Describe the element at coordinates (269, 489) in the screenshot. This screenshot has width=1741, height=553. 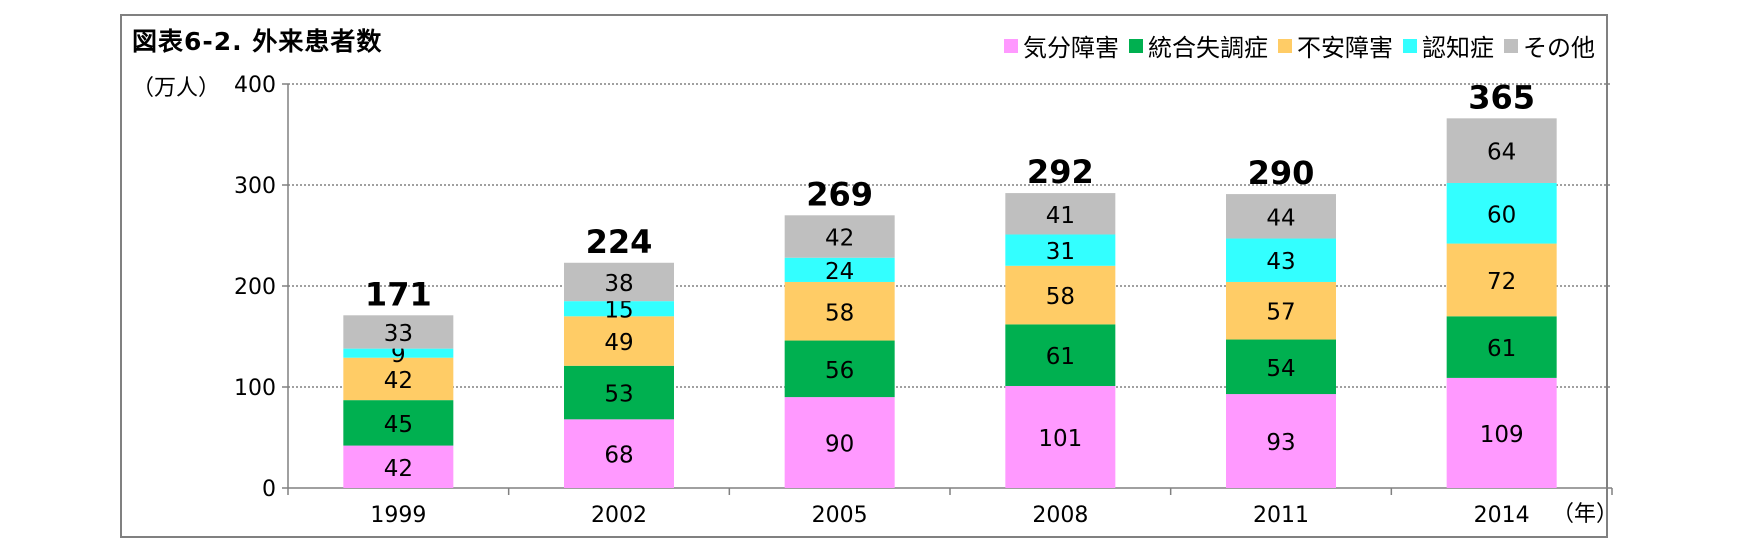
I see `y-tick-label: 0` at that location.